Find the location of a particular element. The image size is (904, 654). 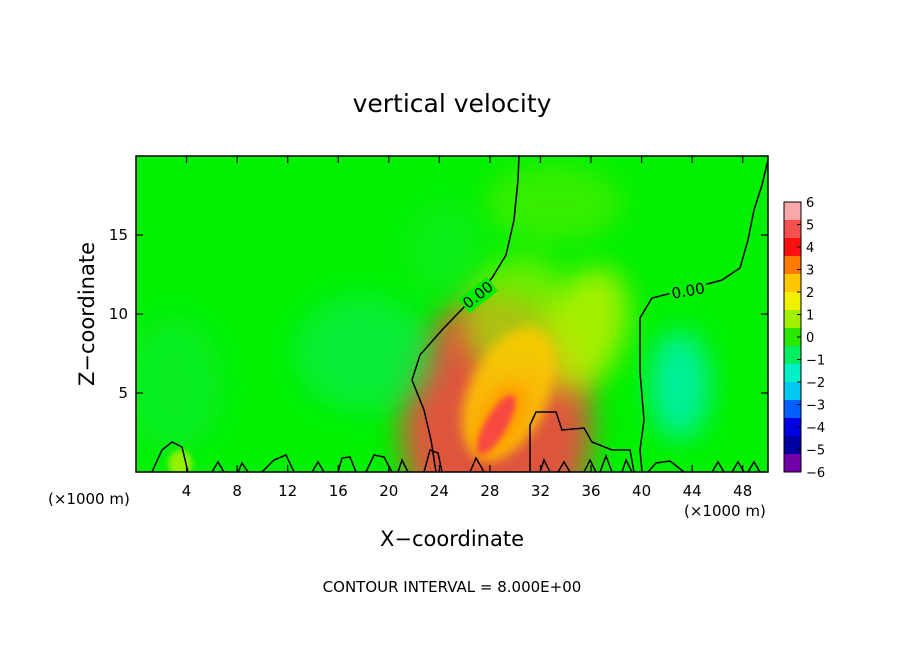

colorbar-tick-label: −2 is located at coordinates (815, 383).